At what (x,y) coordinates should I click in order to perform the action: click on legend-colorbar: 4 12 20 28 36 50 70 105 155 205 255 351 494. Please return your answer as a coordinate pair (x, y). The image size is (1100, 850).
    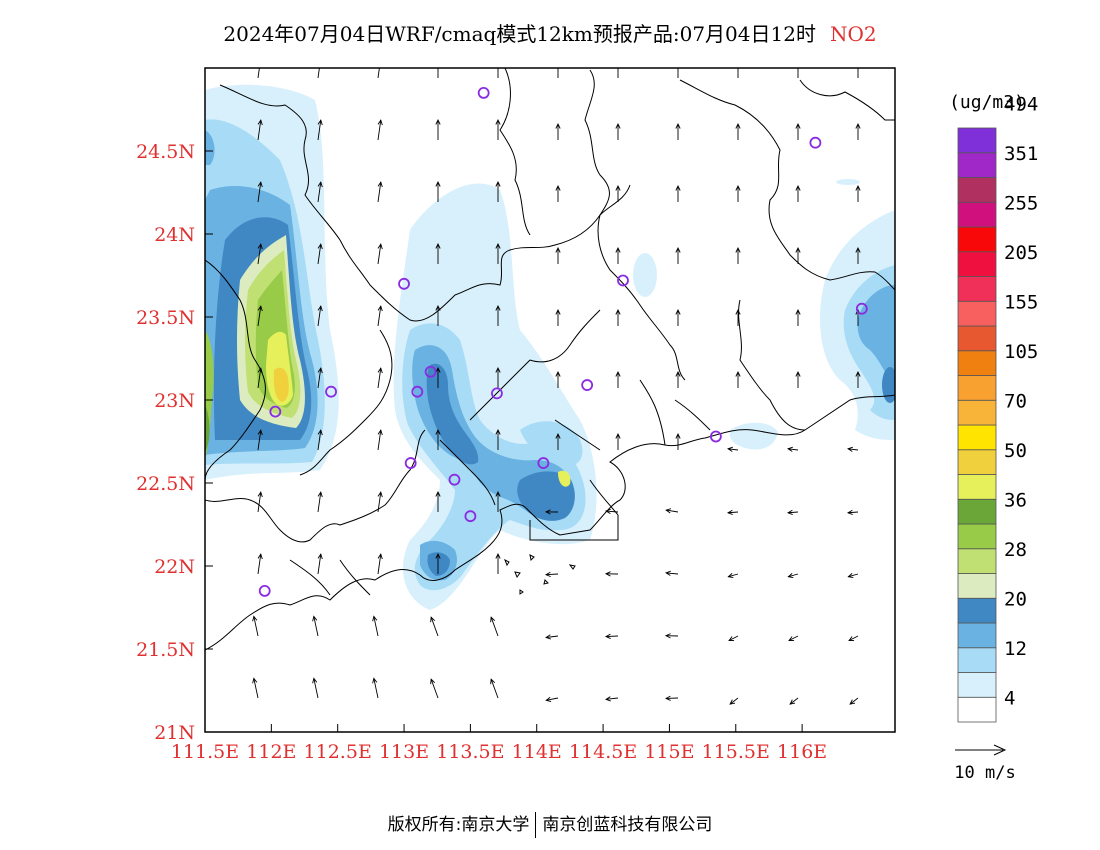
    Looking at the image, I should click on (997, 408).